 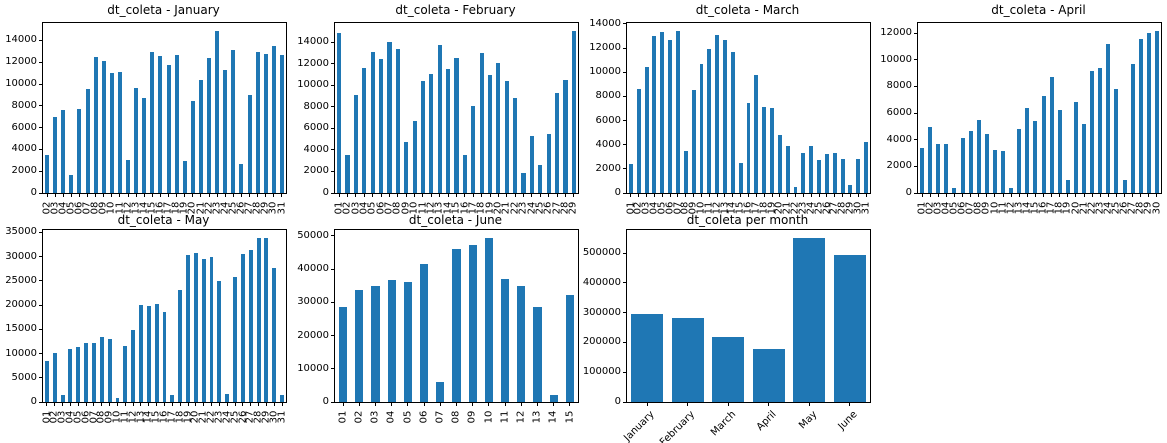 I want to click on x-tick-label-text: 30, so click(x=1156, y=208).